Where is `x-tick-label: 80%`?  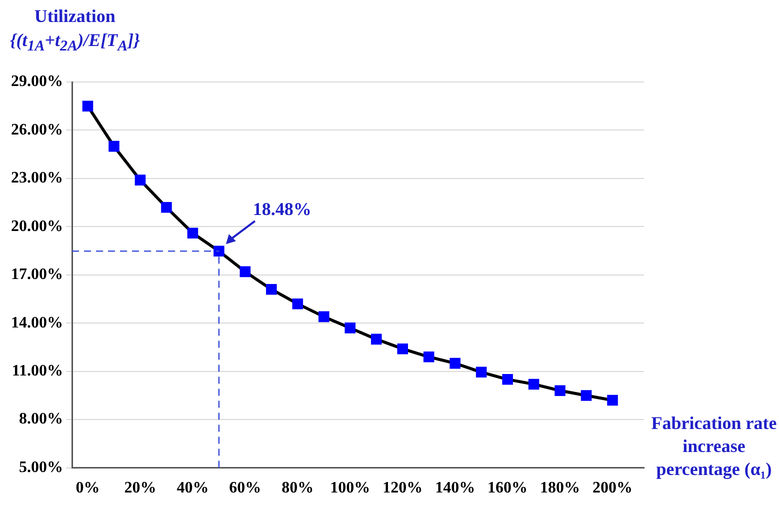 x-tick-label: 80% is located at coordinates (298, 488).